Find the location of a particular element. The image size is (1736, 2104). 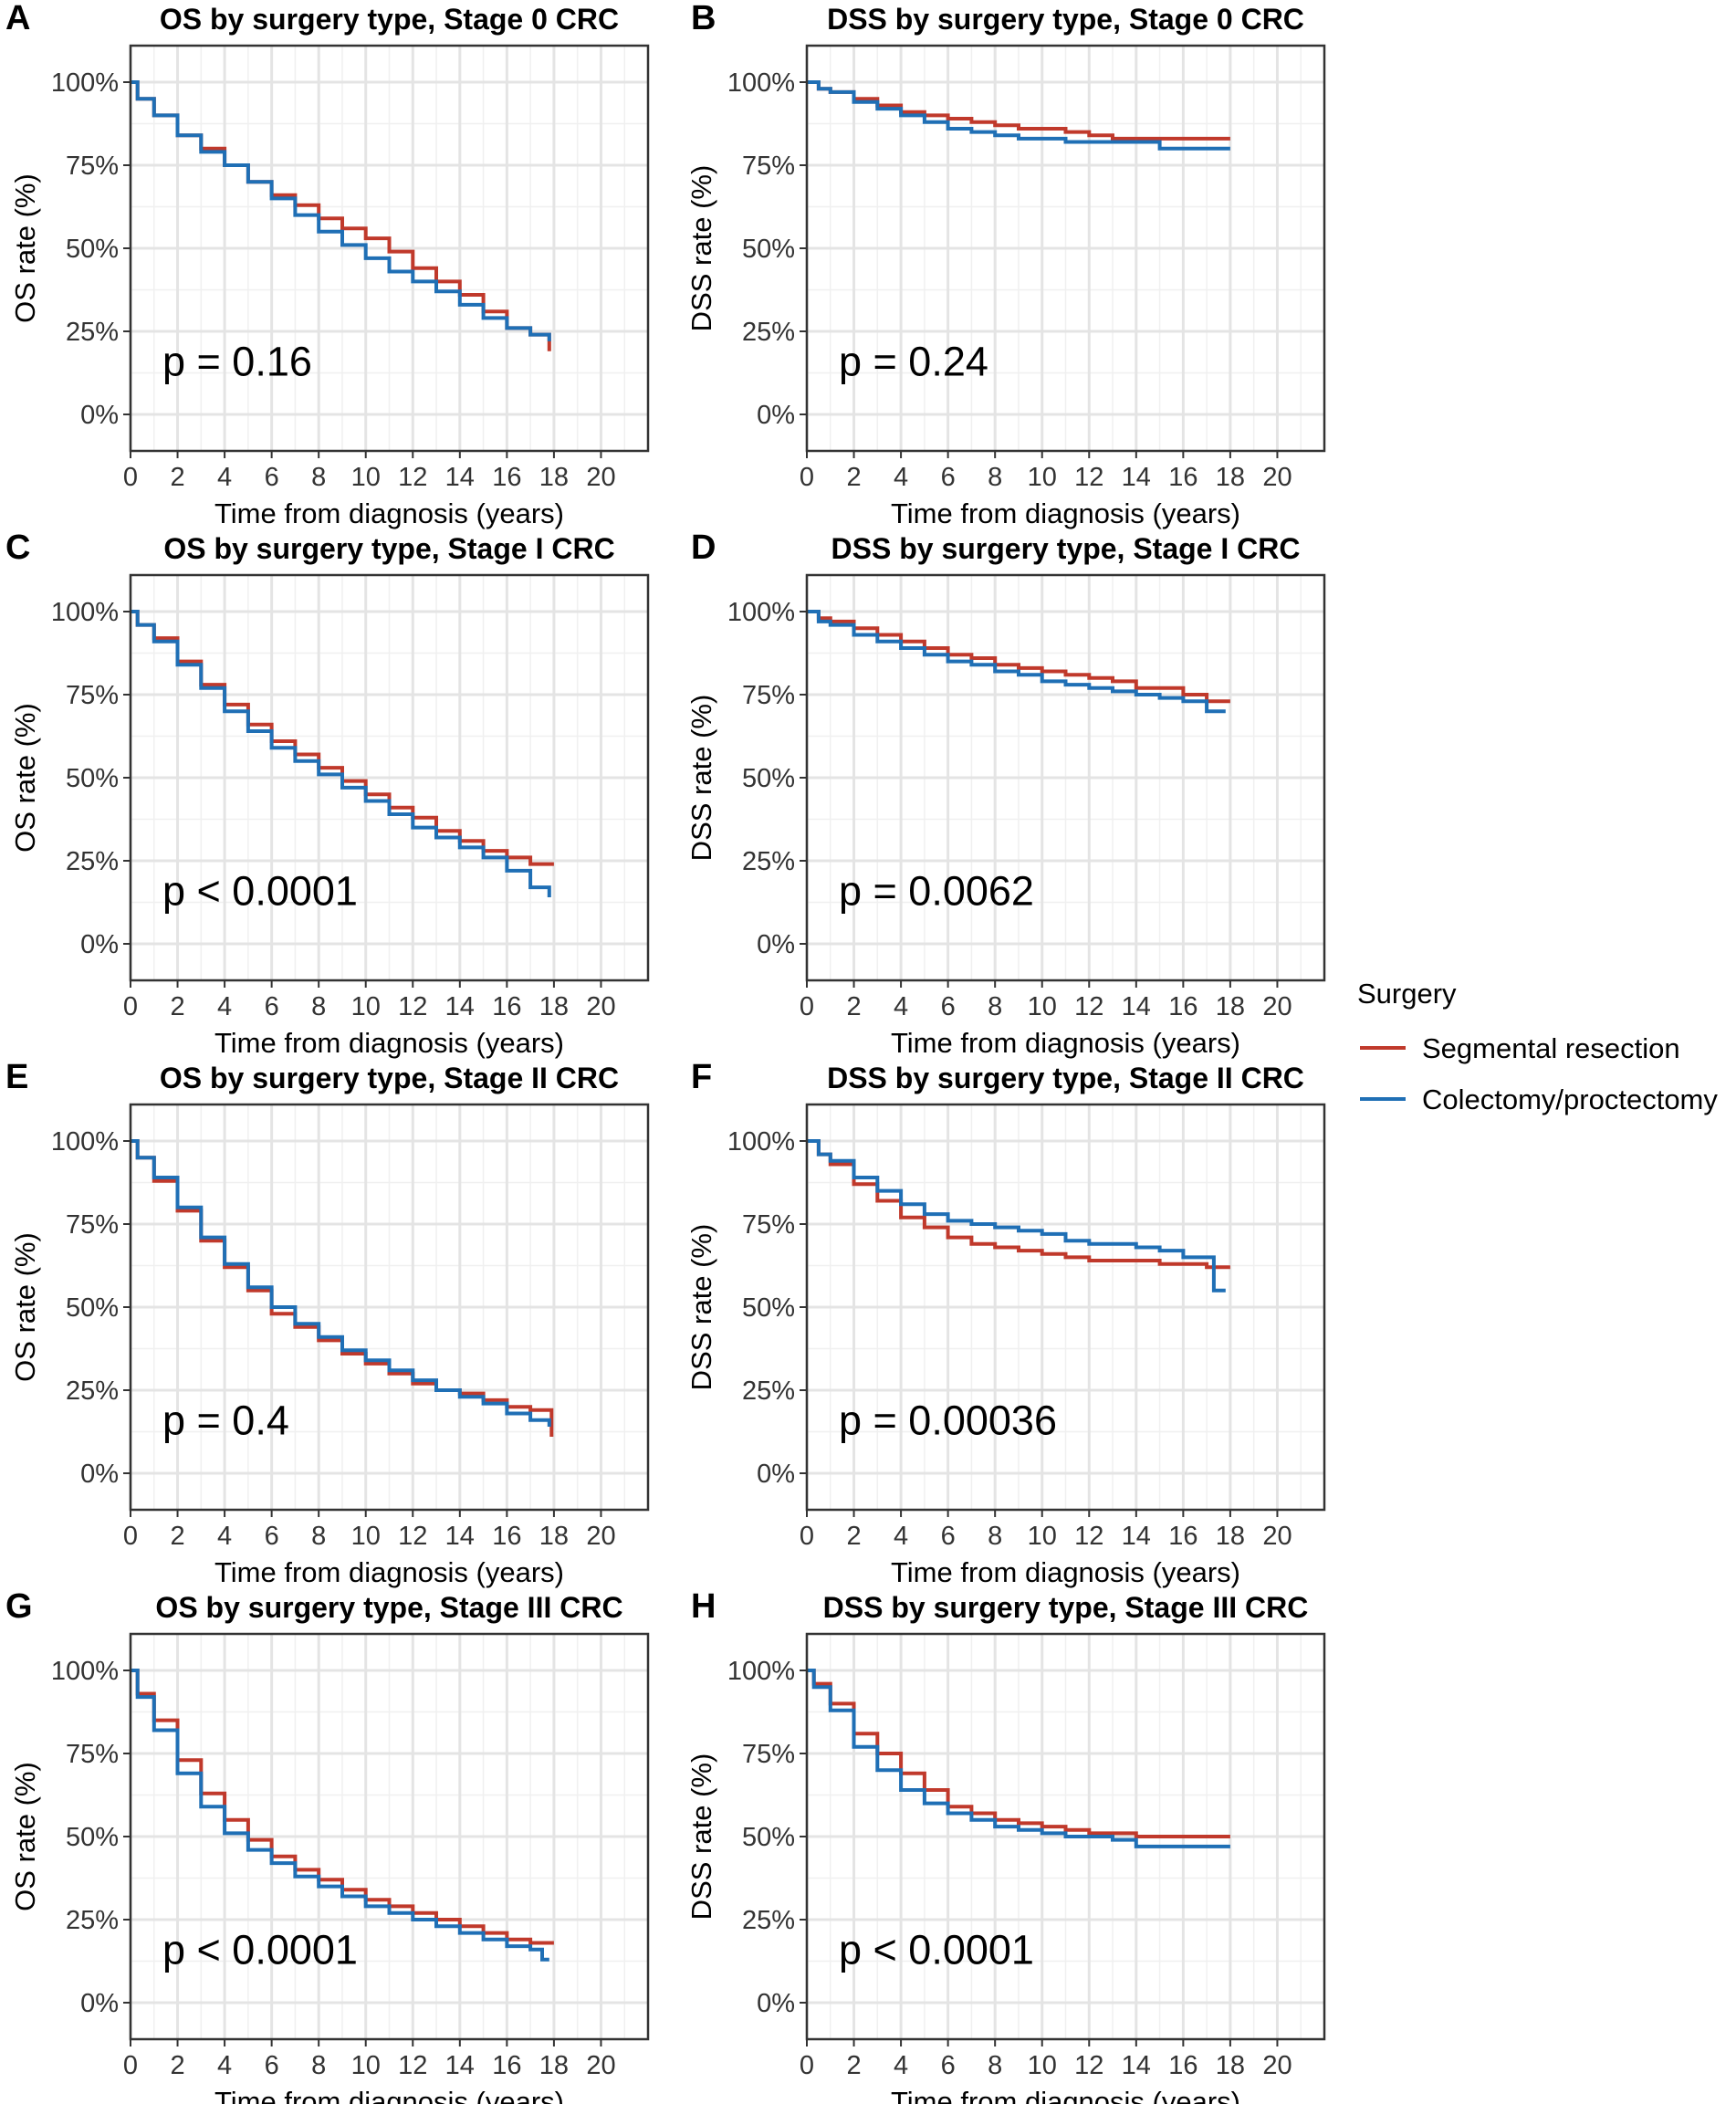

panel-title: DSS by surgery type, Stage III CRC is located at coordinates (1066, 1608).